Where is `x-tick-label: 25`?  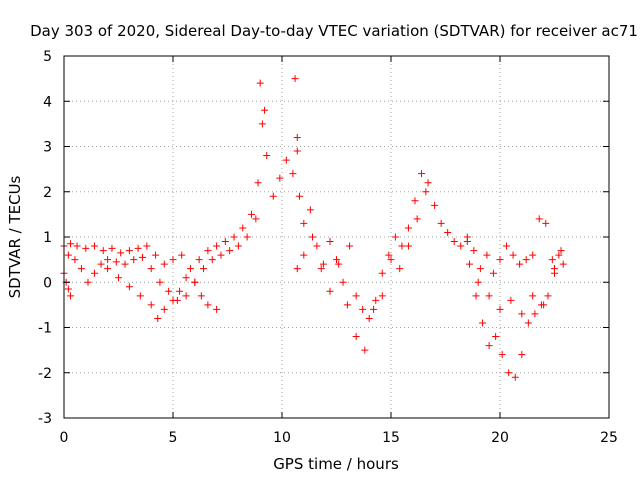
x-tick-label: 25 is located at coordinates (609, 438).